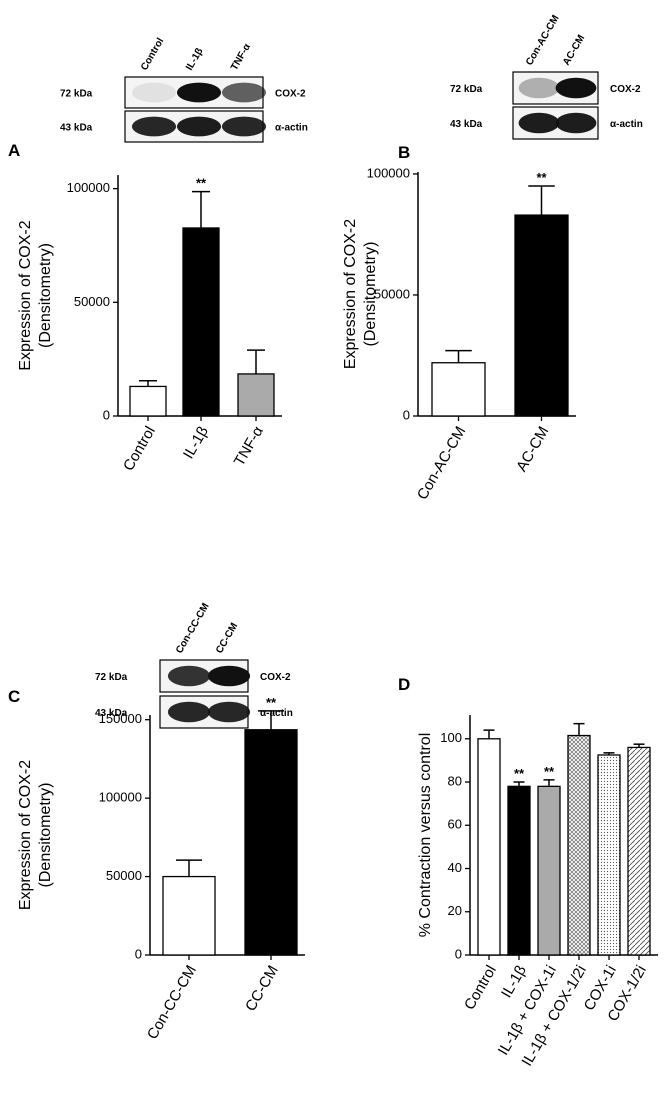 This screenshot has width=670, height=1111. Describe the element at coordinates (249, 446) in the screenshot. I see `x-tick-label: TNF-α` at that location.